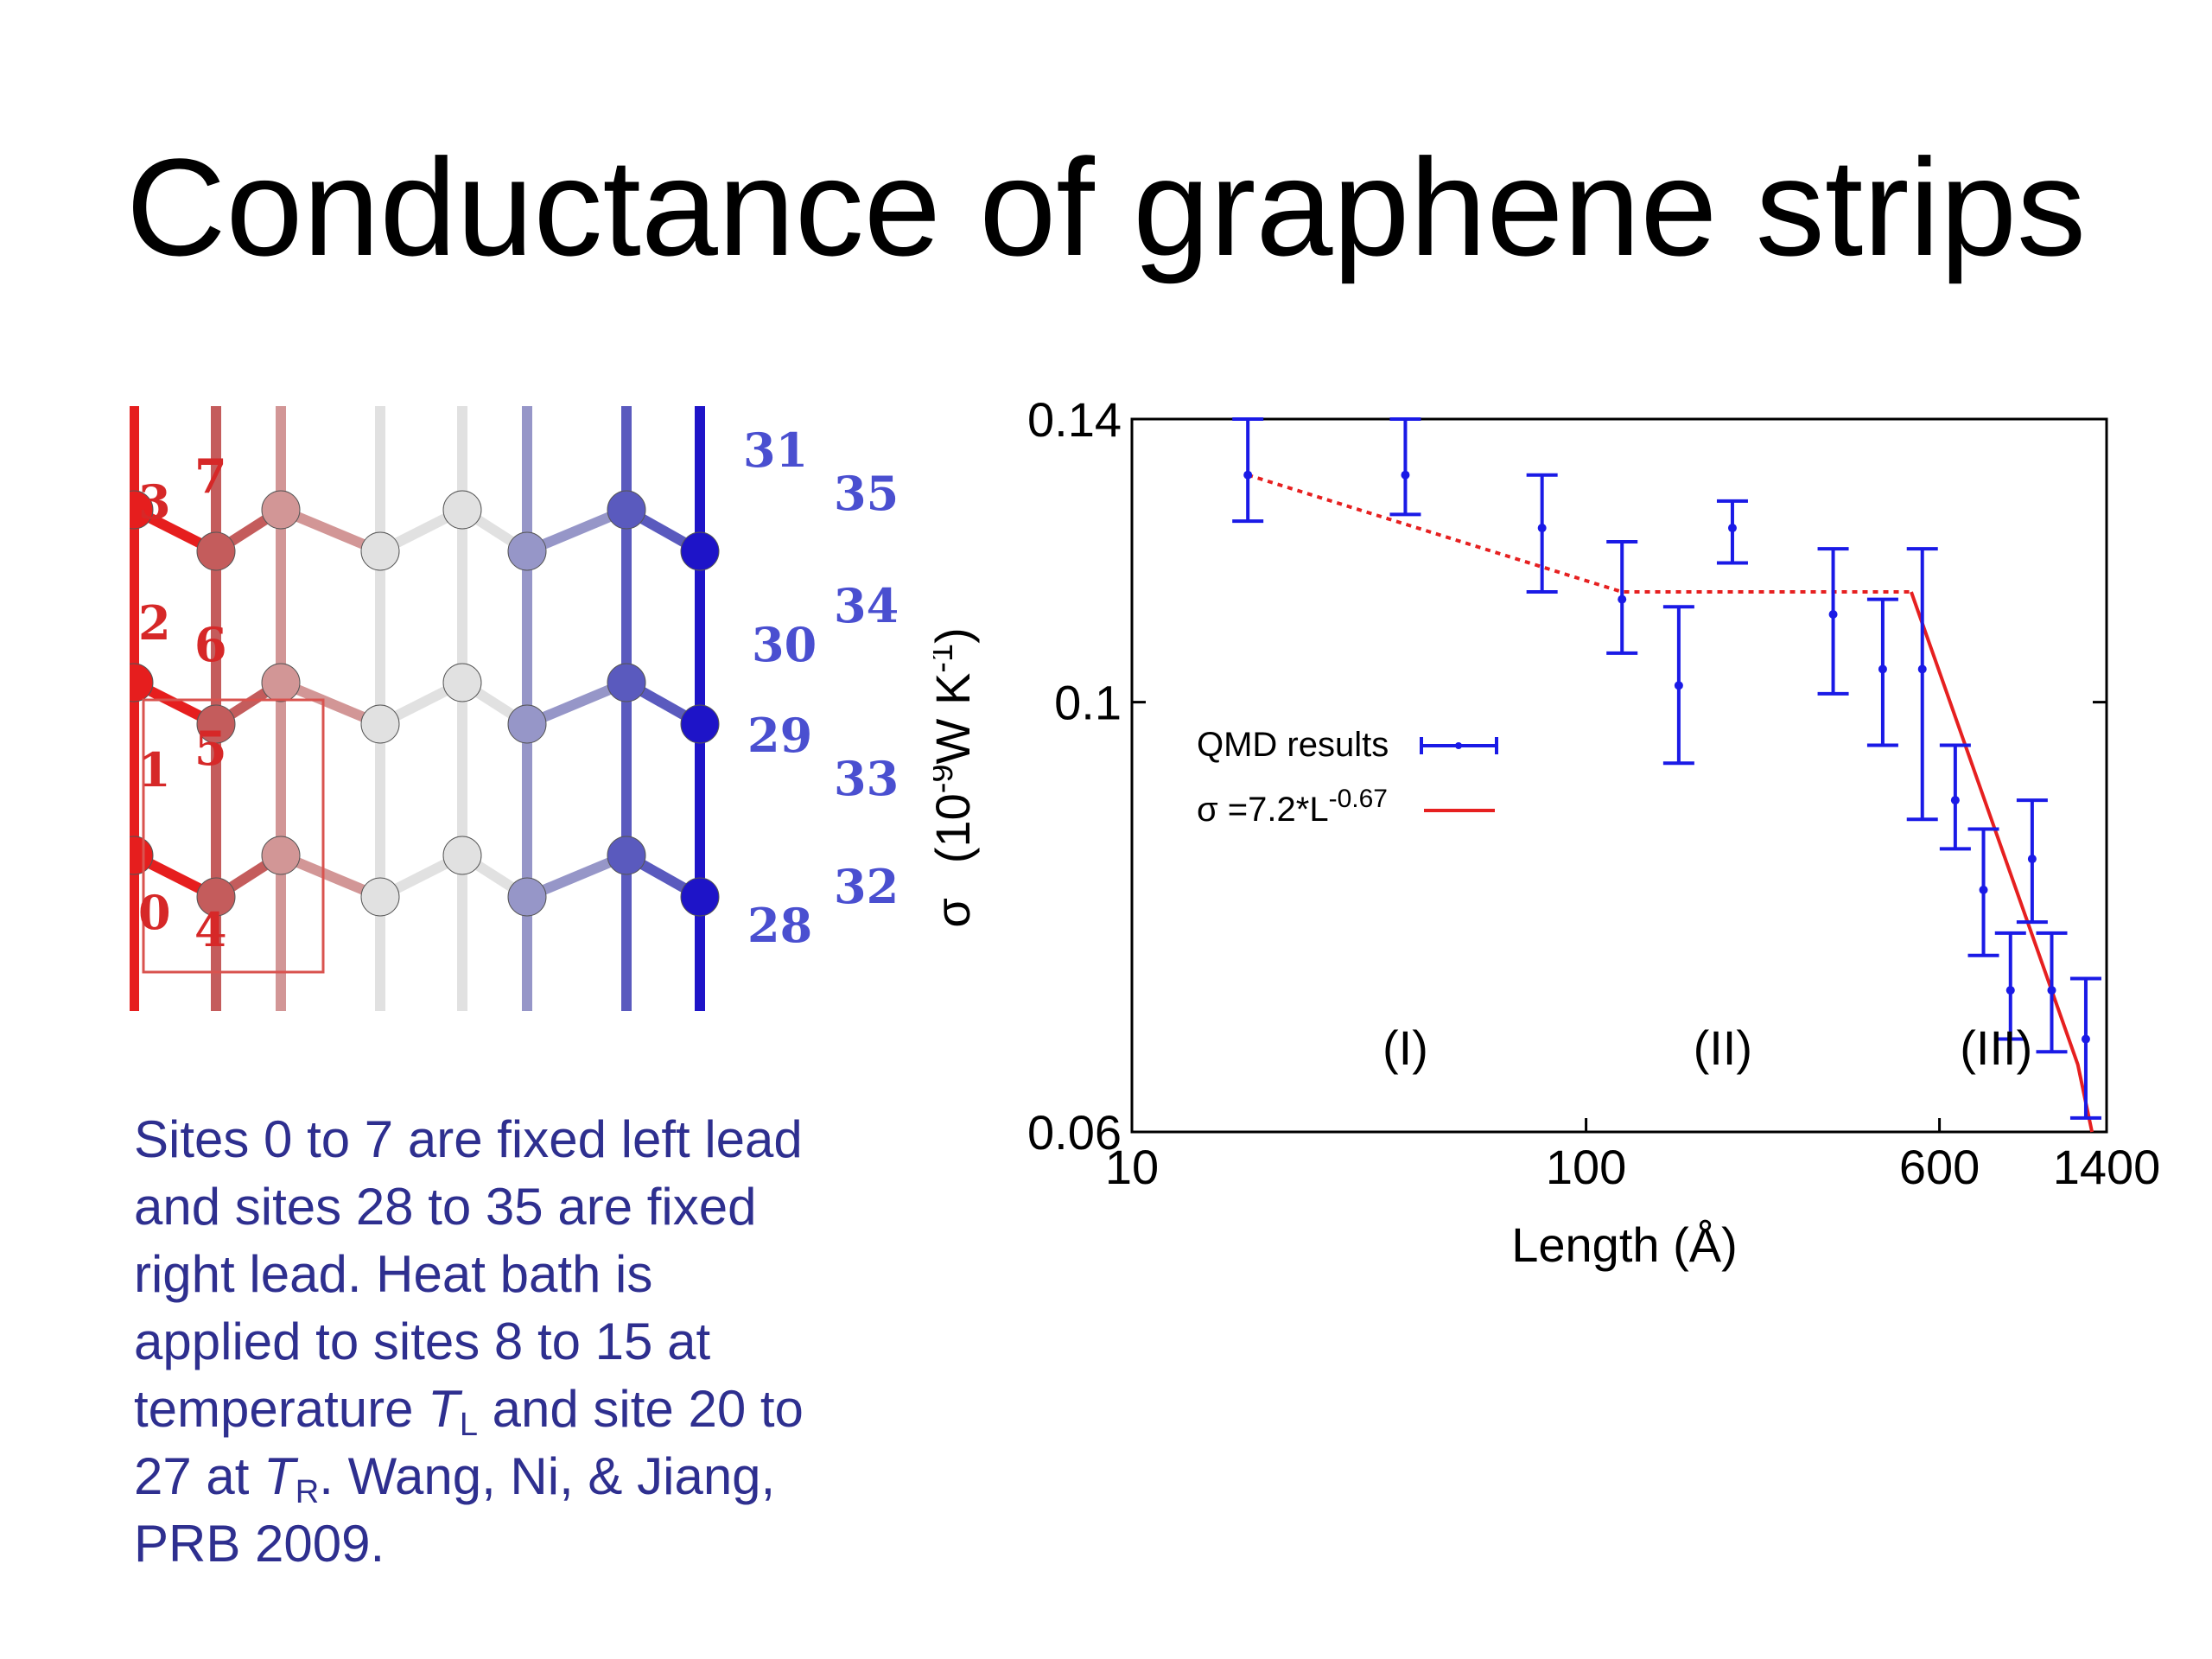 The height and width of the screenshot is (1659, 2212). Describe the element at coordinates (1458, 745) in the screenshot. I see `legend-swatch-dot` at that location.